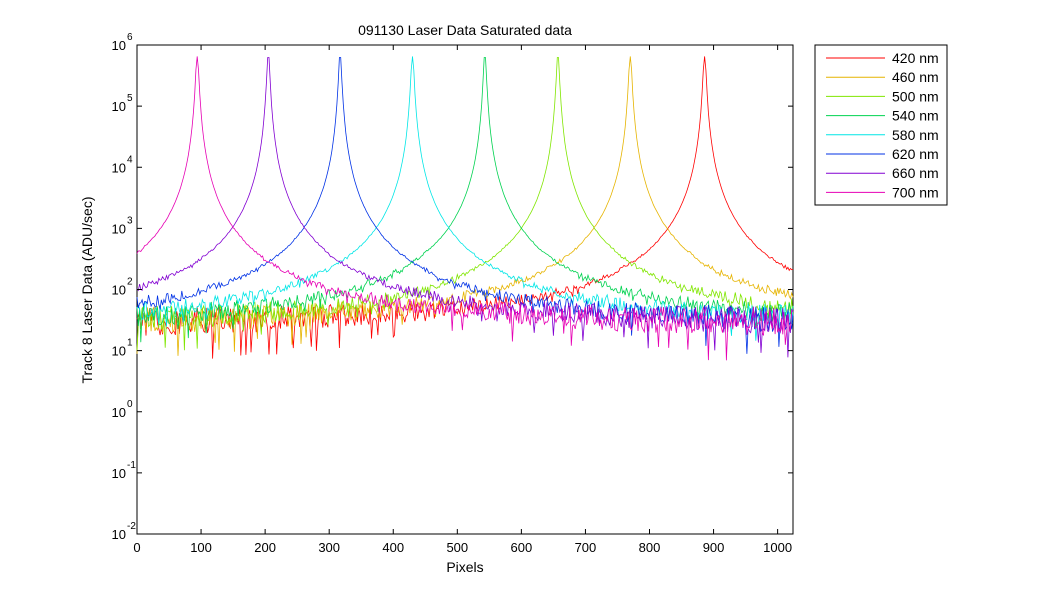 This screenshot has width=1050, height=600. What do you see at coordinates (130, 404) in the screenshot?
I see `y-tick-label-exp: 0` at bounding box center [130, 404].